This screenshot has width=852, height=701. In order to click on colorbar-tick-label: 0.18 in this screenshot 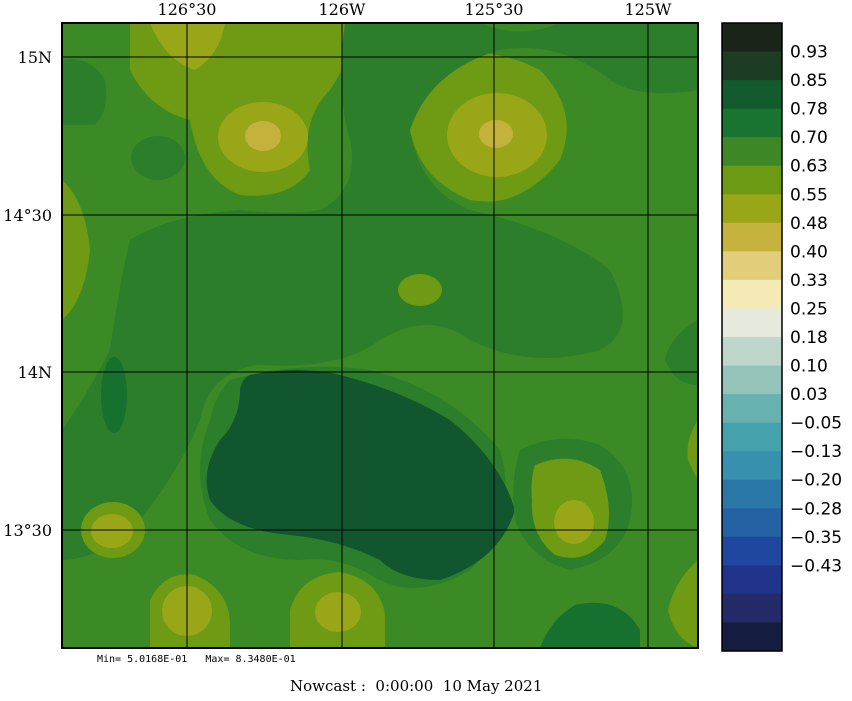, I will do `click(809, 338)`.